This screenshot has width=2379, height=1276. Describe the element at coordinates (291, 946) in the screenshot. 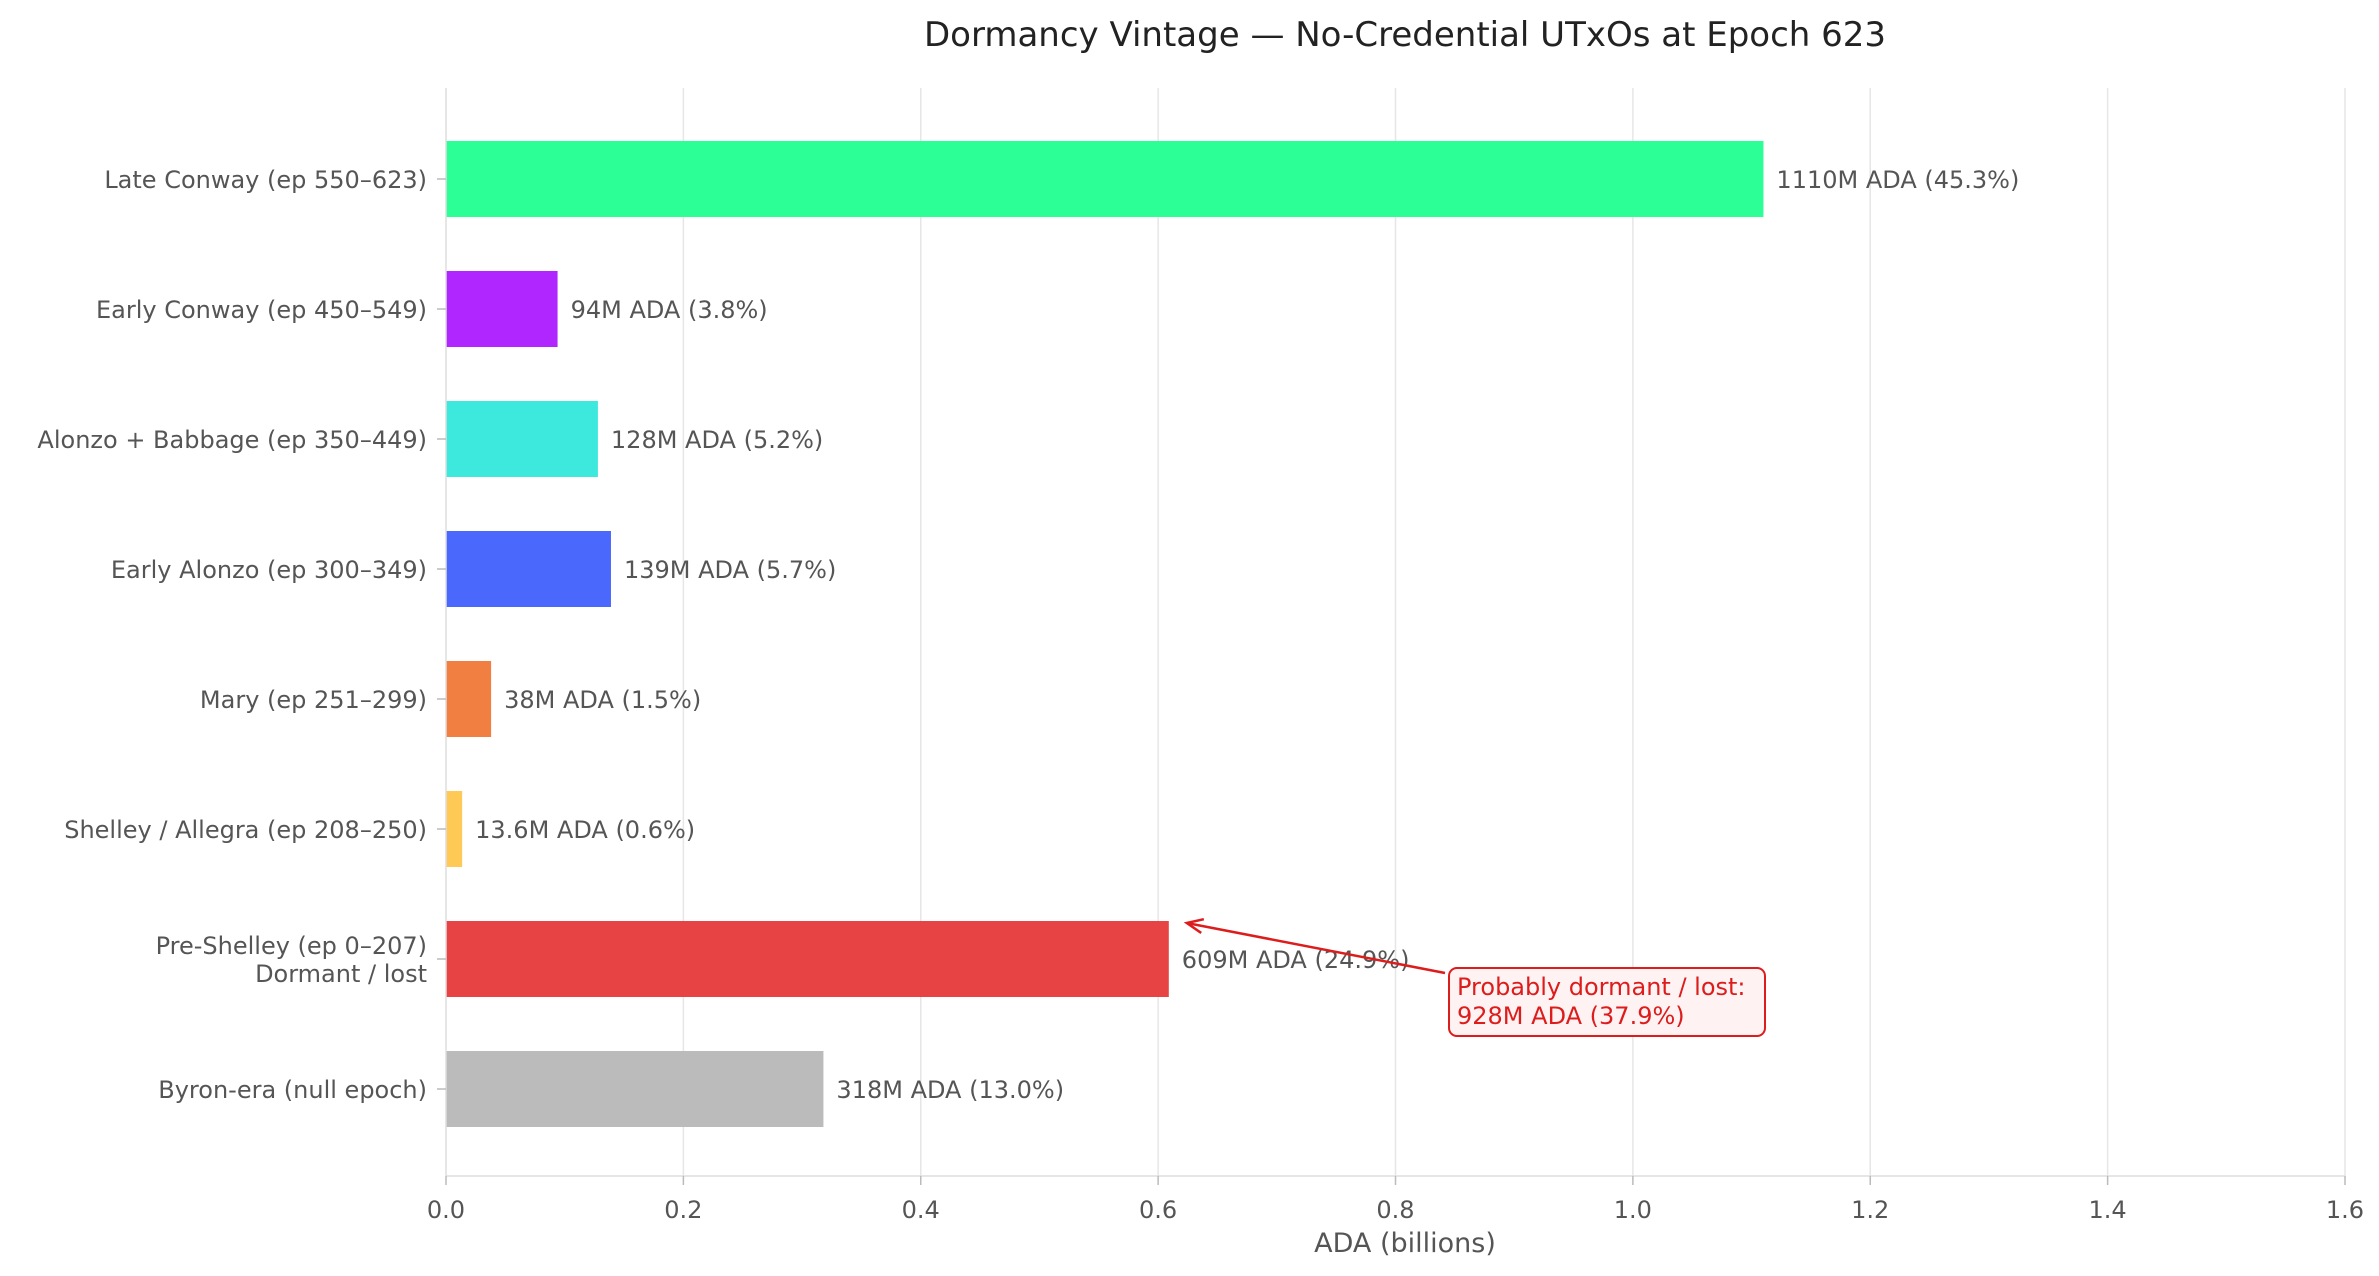

I see `y-tick-label: Pre-Shelley (ep 0–207)` at that location.